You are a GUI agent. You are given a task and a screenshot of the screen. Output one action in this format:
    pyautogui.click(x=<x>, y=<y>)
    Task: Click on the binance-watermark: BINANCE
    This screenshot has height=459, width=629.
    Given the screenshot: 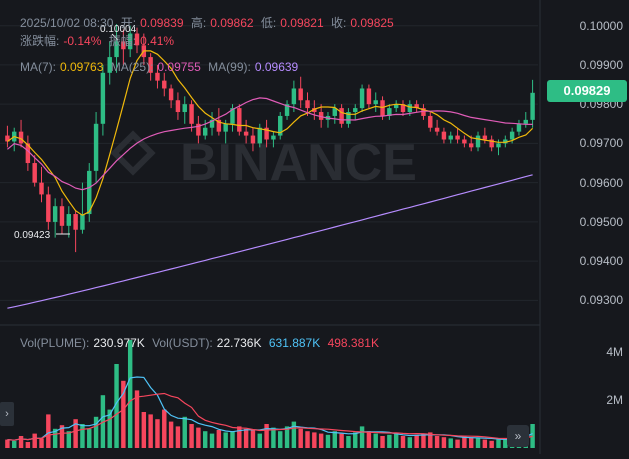 What is the action you would take?
    pyautogui.click(x=298, y=163)
    